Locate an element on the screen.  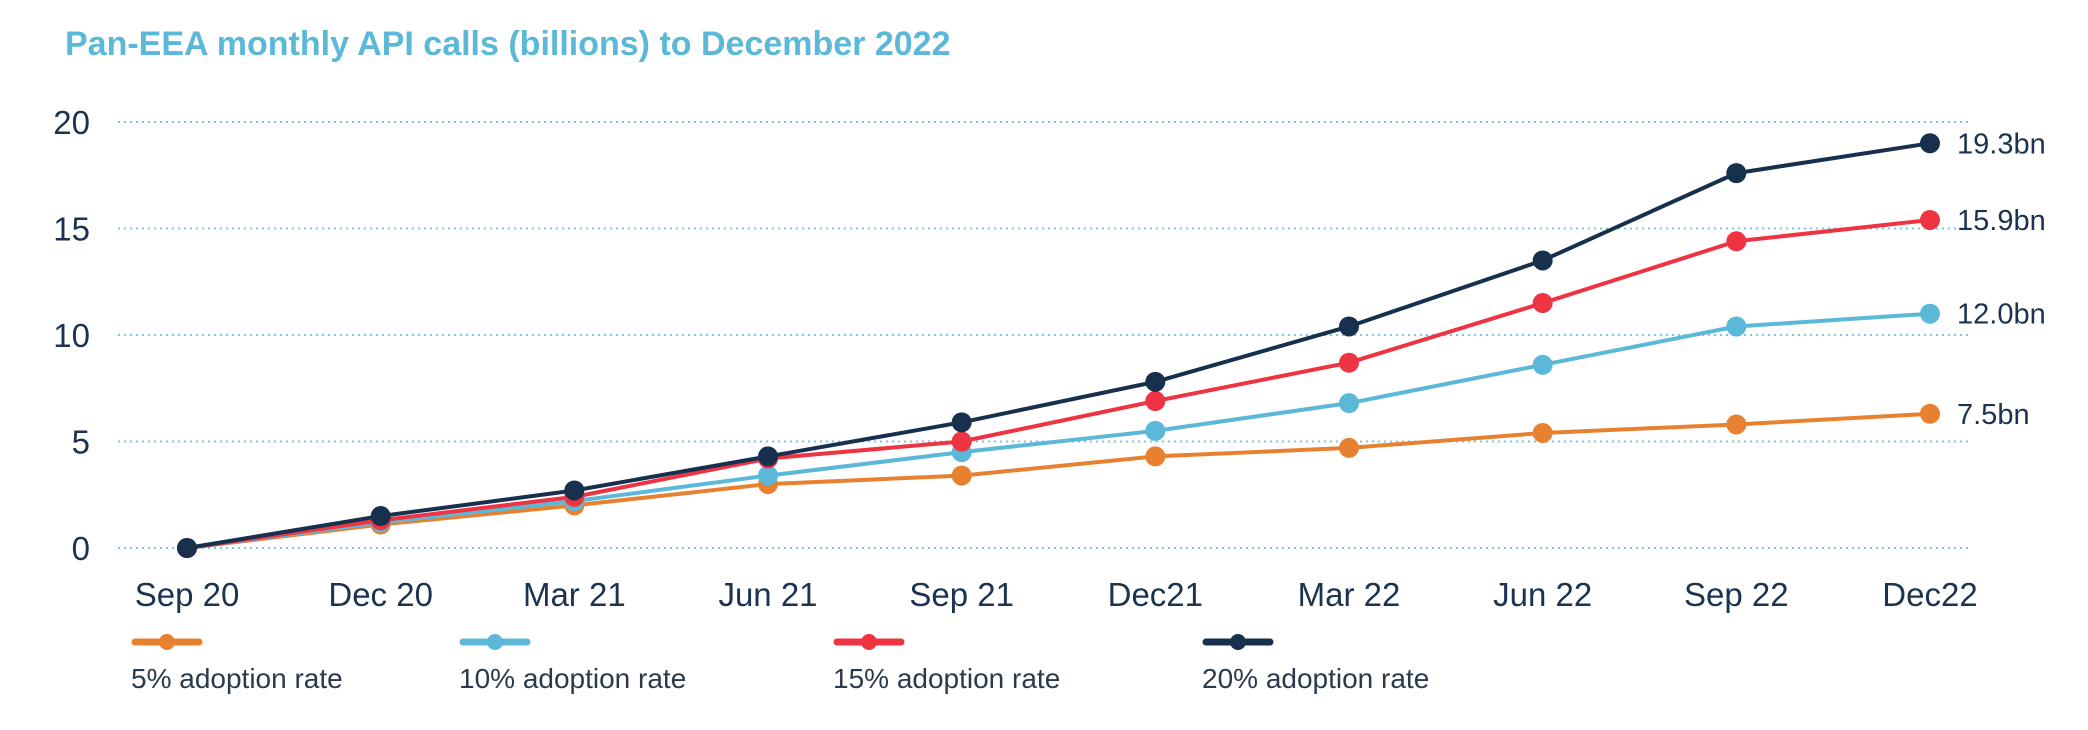
x-tick-label: Sep 22 is located at coordinates (1736, 594).